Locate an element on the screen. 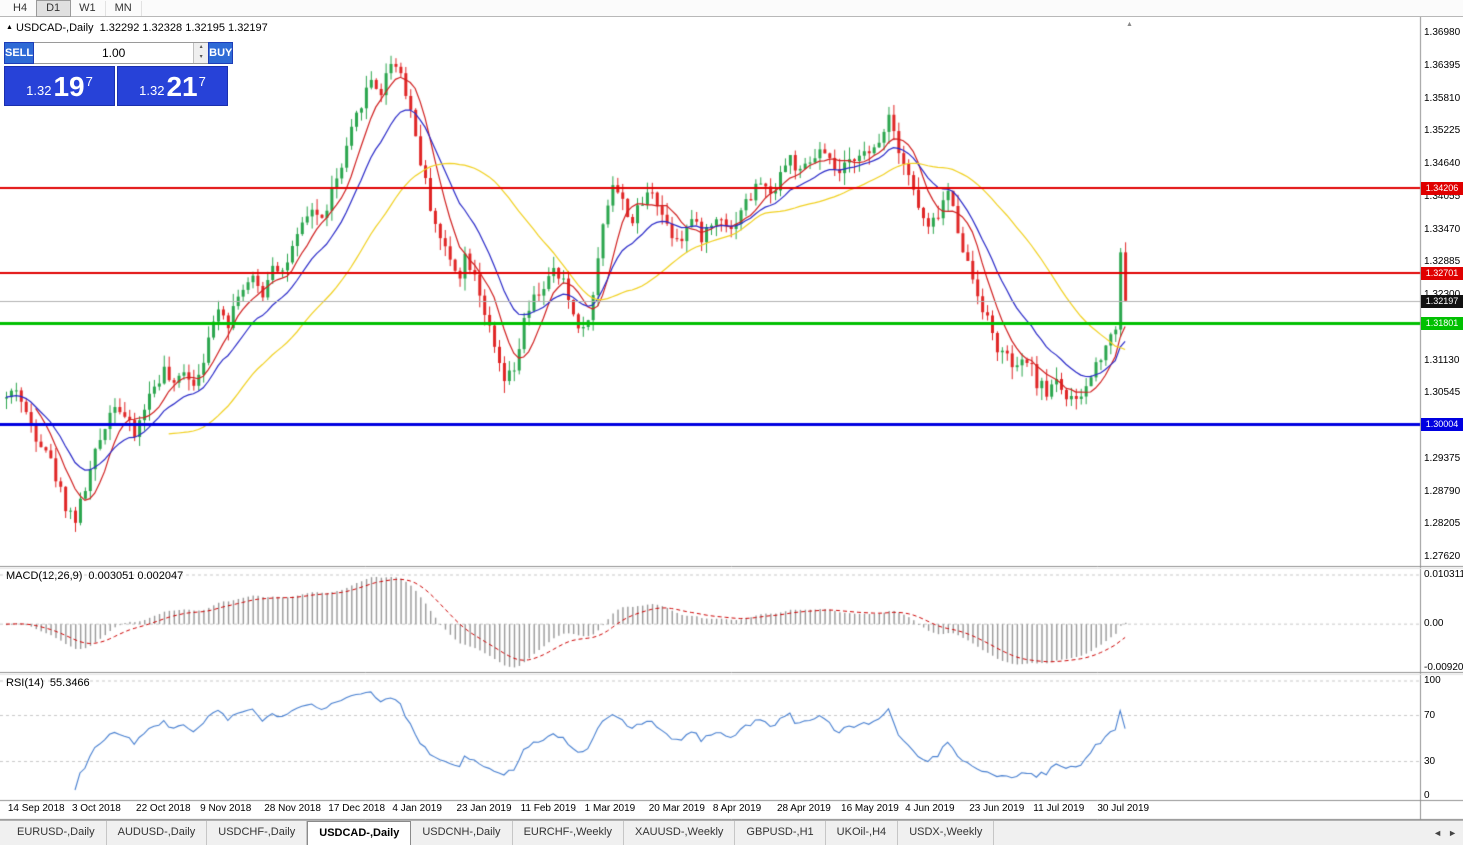  tab-scroll-arrows: ◄ ► is located at coordinates (1448, 833).